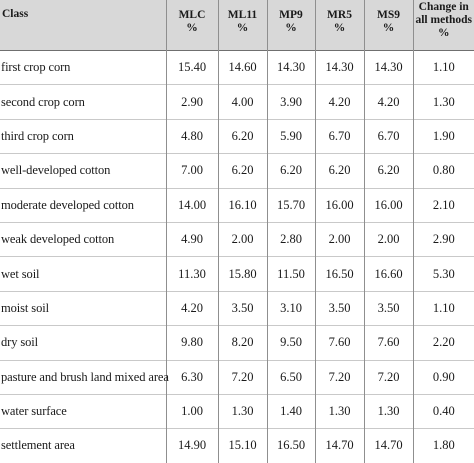  What do you see at coordinates (339, 274) in the screenshot?
I see `mr5-cell: 16.50` at bounding box center [339, 274].